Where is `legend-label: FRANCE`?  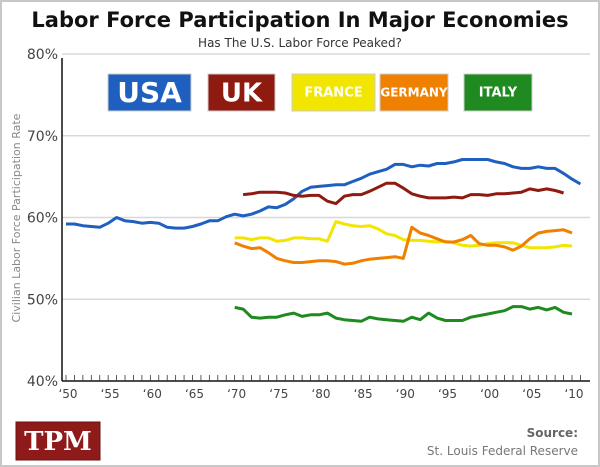 legend-label: FRANCE is located at coordinates (333, 93).